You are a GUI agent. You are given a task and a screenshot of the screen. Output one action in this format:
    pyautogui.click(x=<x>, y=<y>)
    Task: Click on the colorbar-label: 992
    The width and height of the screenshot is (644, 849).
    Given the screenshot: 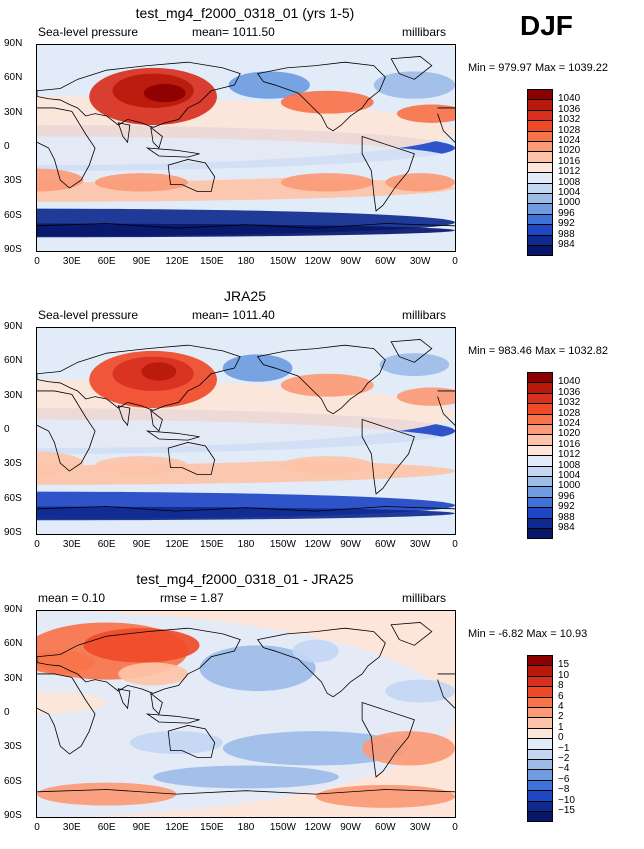 What is the action you would take?
    pyautogui.click(x=566, y=224)
    